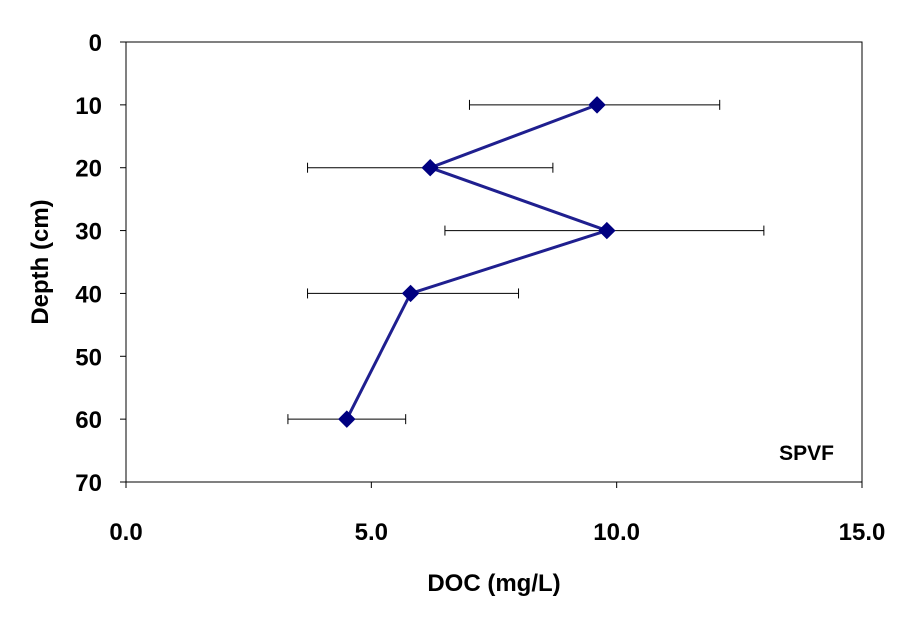 The width and height of the screenshot is (912, 624). I want to click on y-tick-label: 30, so click(88, 232).